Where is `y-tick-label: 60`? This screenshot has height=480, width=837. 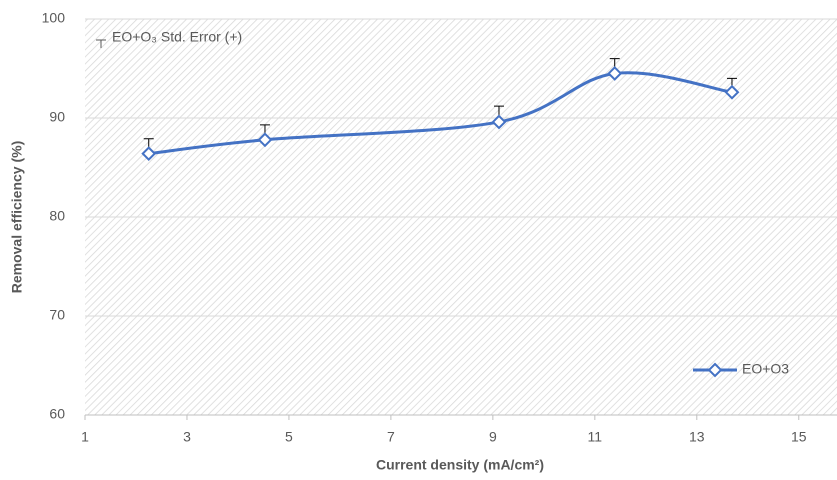
y-tick-label: 60 is located at coordinates (57, 414).